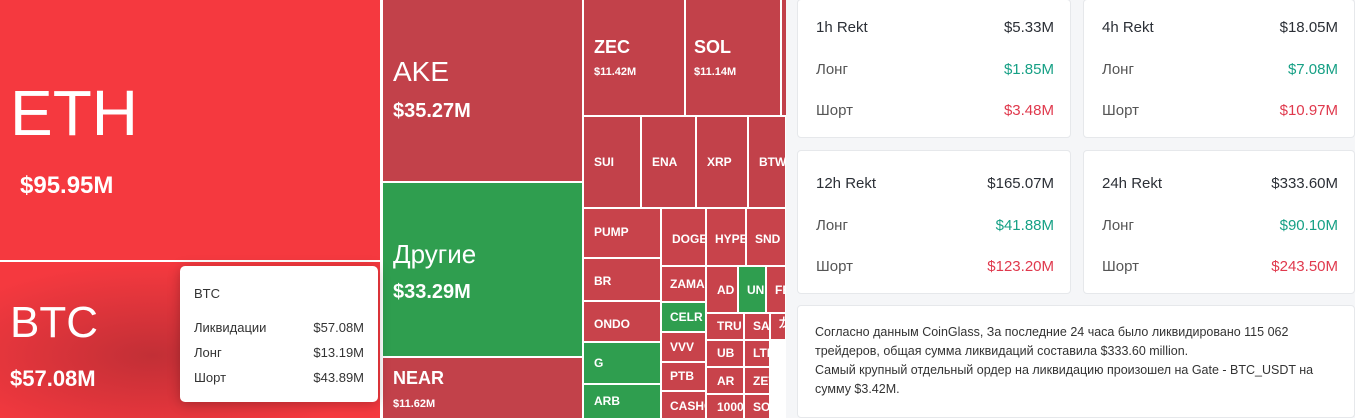 This screenshot has height=418, width=1355. I want to click on tile-label: UN, so click(756, 290).